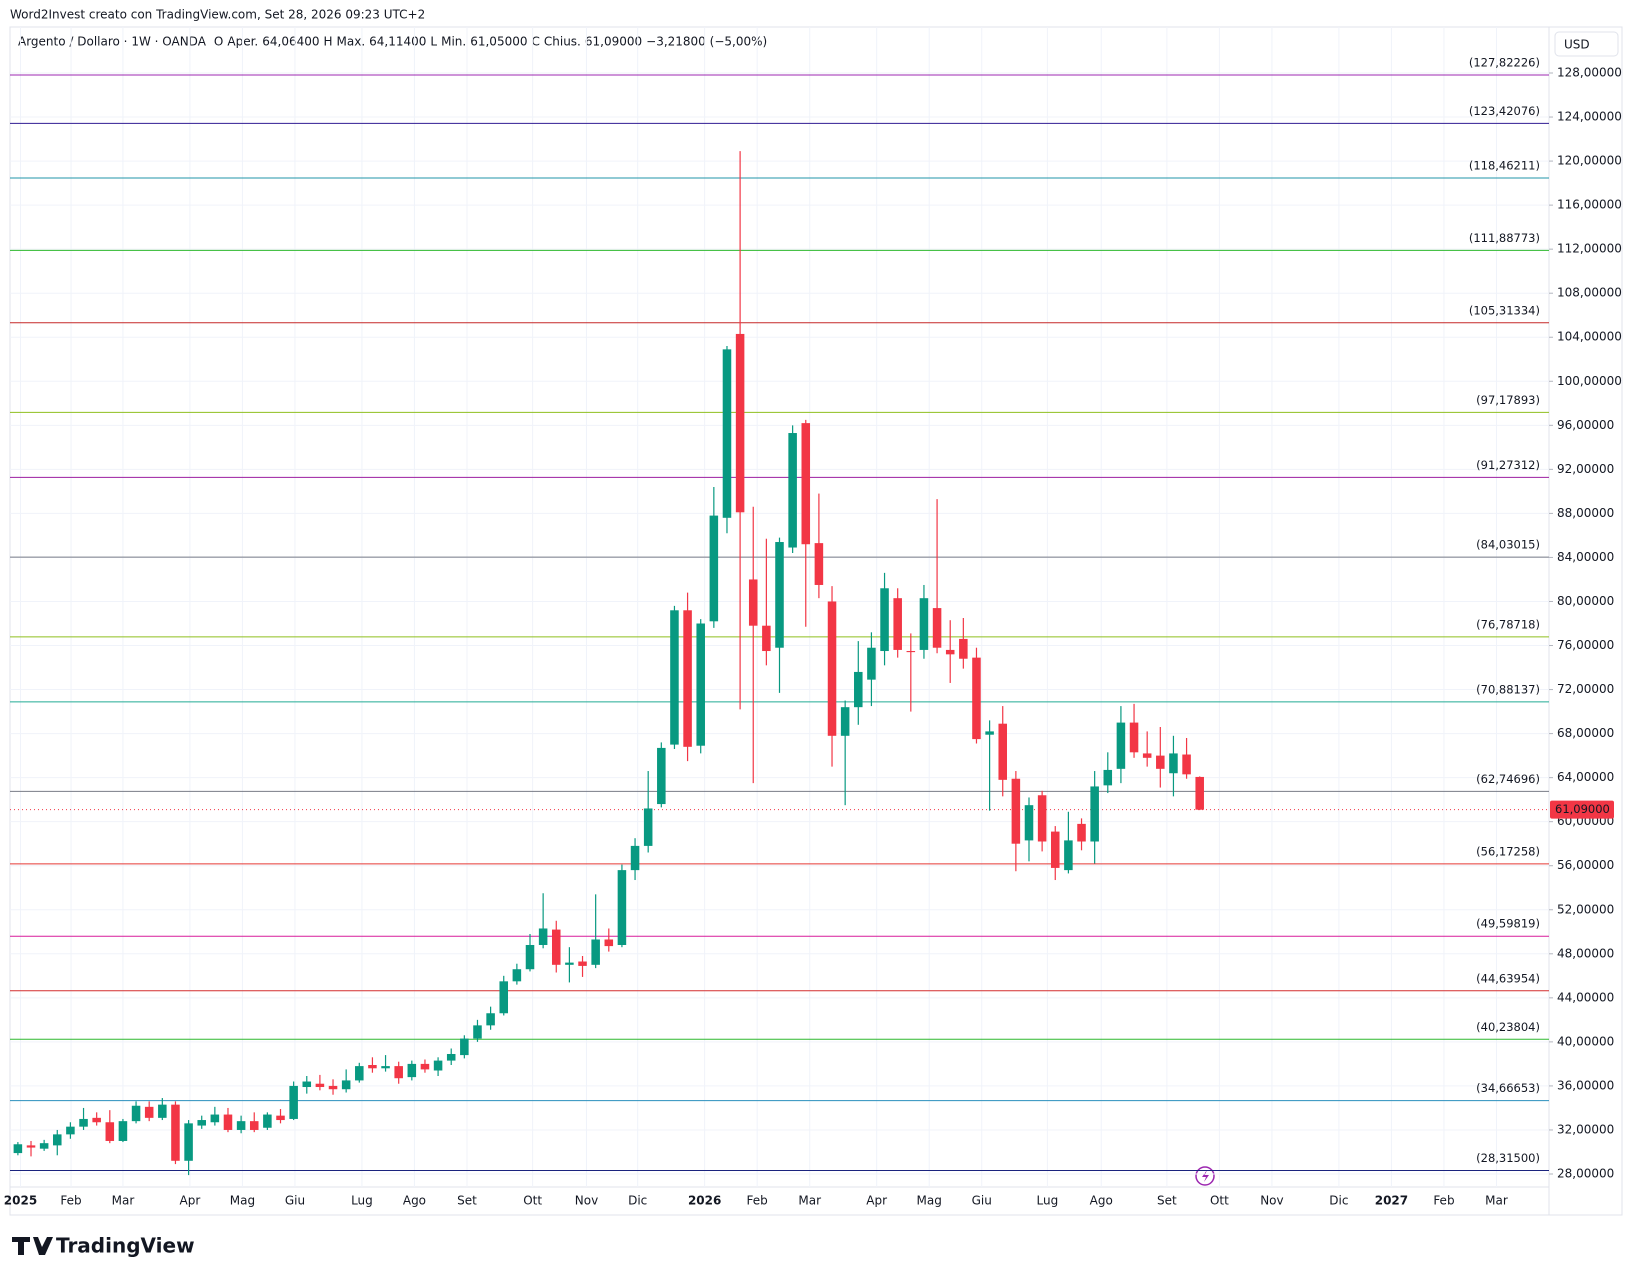  What do you see at coordinates (1504, 238) in the screenshot?
I see `level-label: (111,88773)` at bounding box center [1504, 238].